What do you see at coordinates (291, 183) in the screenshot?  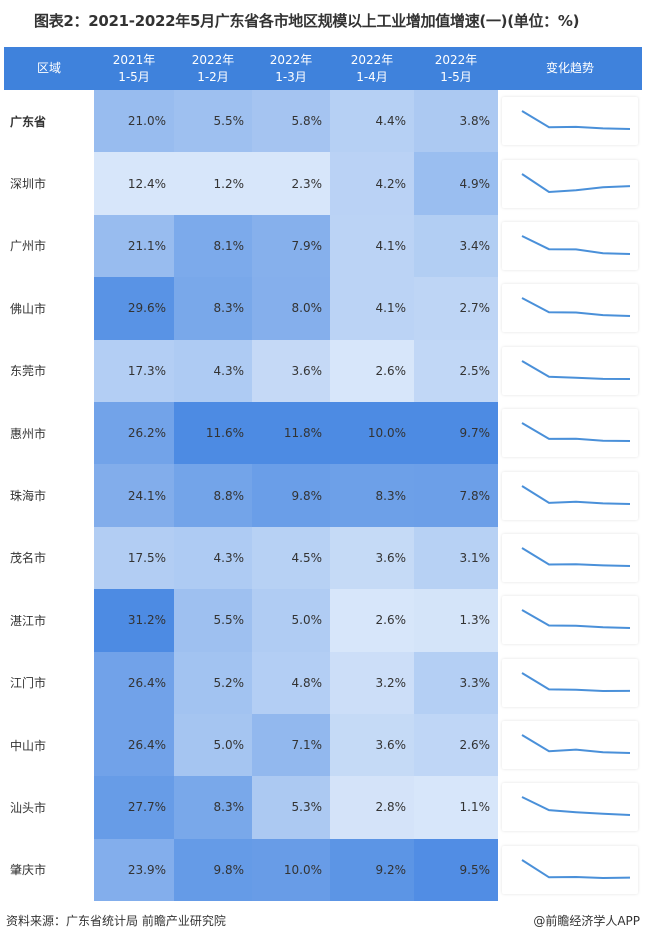 I see `value-cell: 2.3%` at bounding box center [291, 183].